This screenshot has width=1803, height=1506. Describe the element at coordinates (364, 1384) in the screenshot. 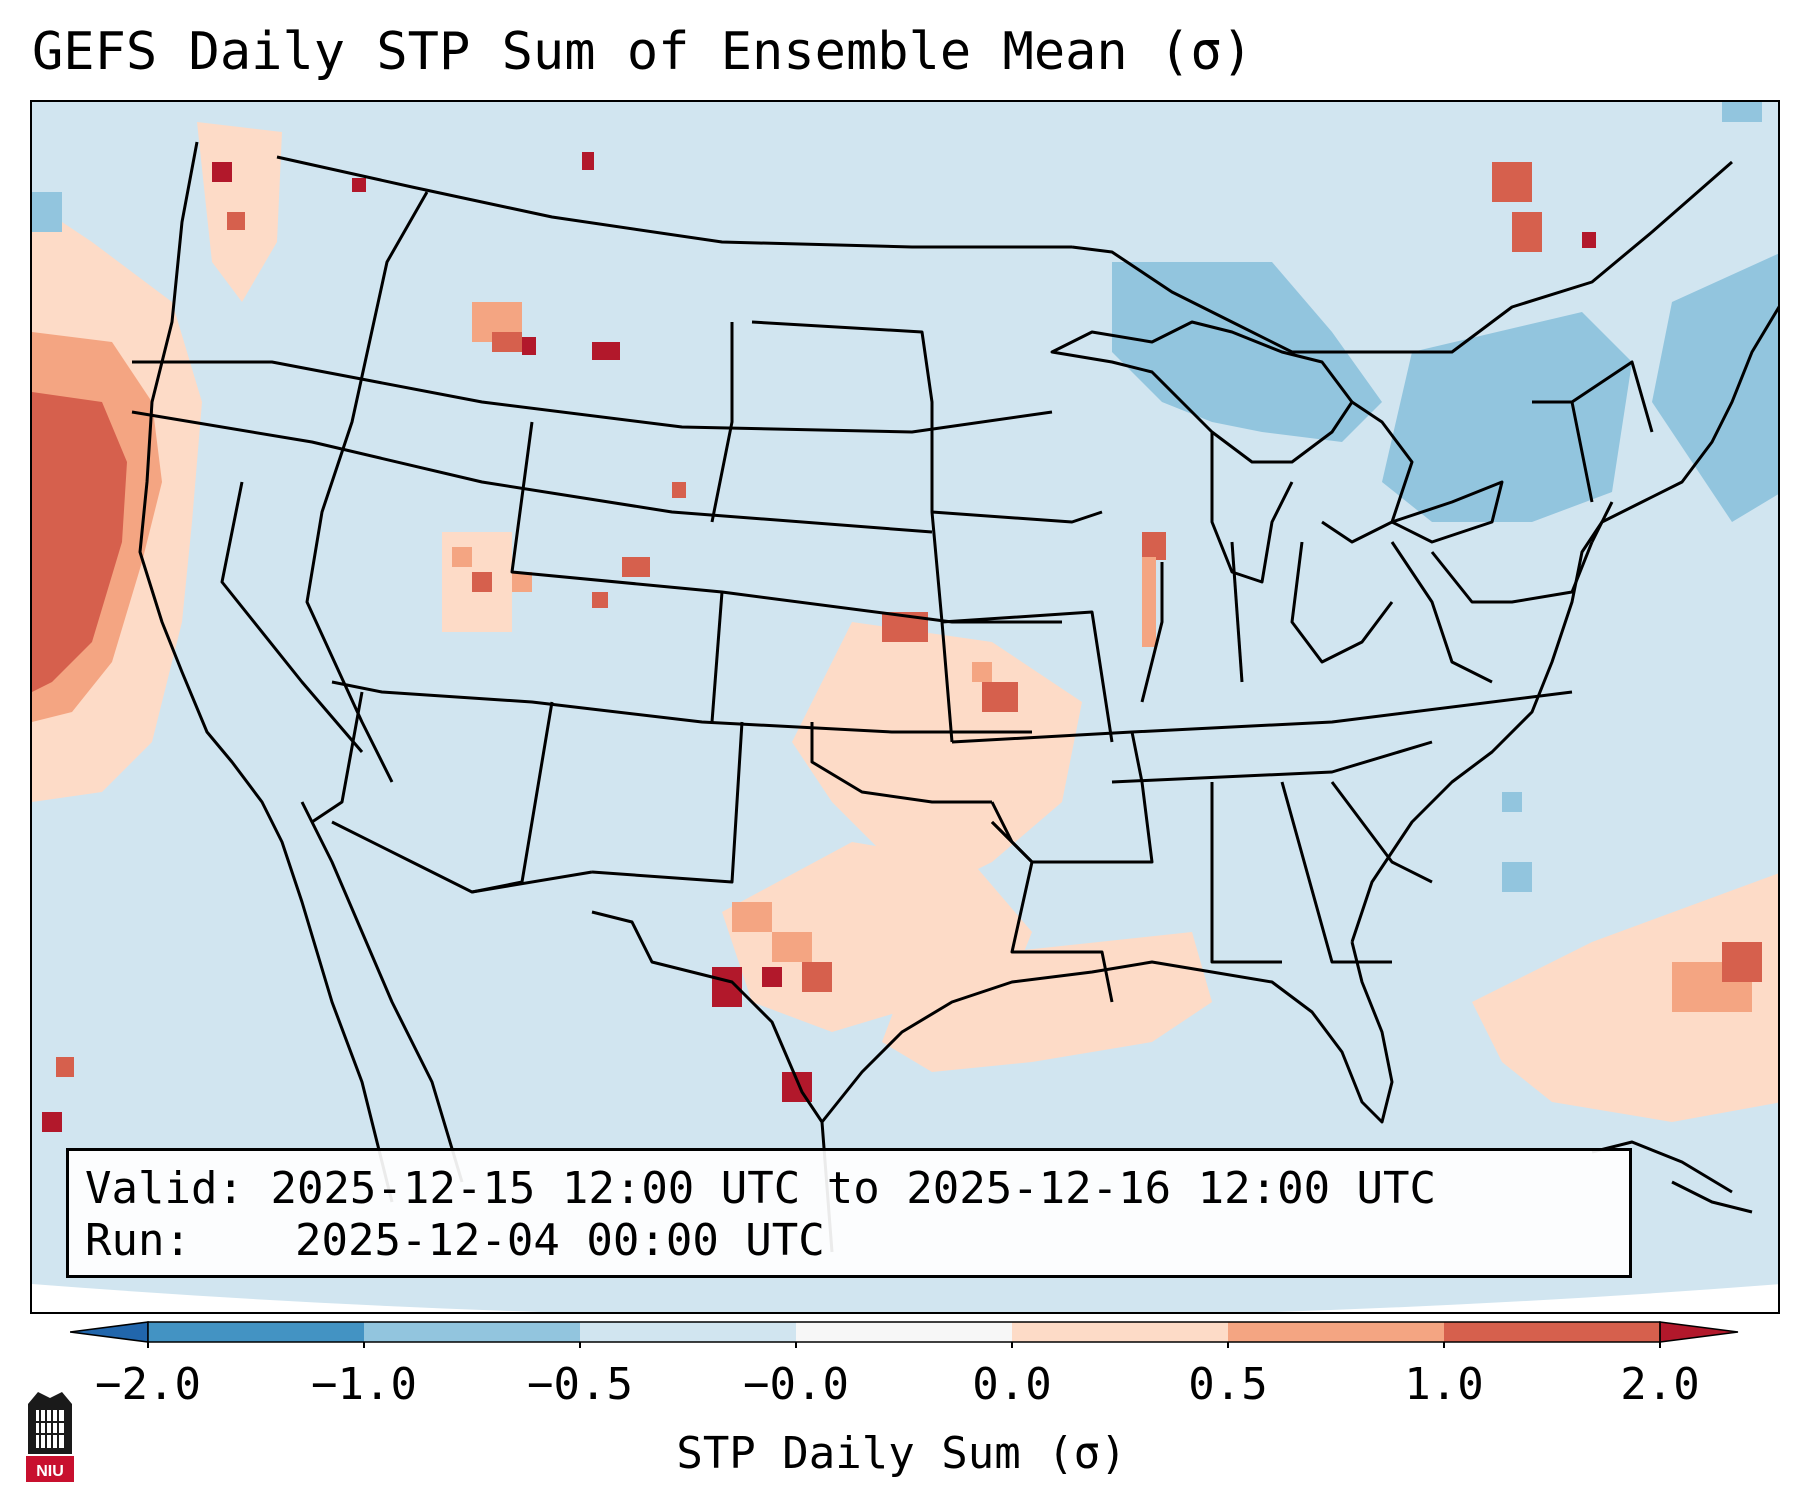

I see `colorbar-tick: −1.0` at that location.